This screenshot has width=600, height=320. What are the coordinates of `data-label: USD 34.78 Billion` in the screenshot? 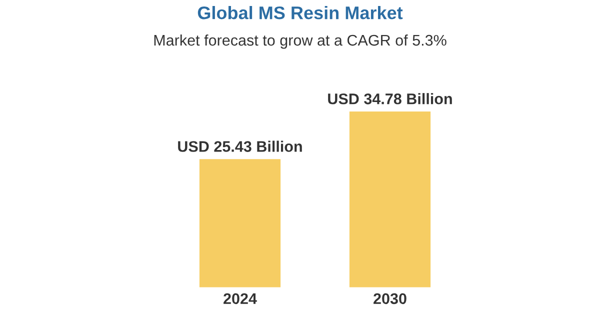 It's located at (390, 98).